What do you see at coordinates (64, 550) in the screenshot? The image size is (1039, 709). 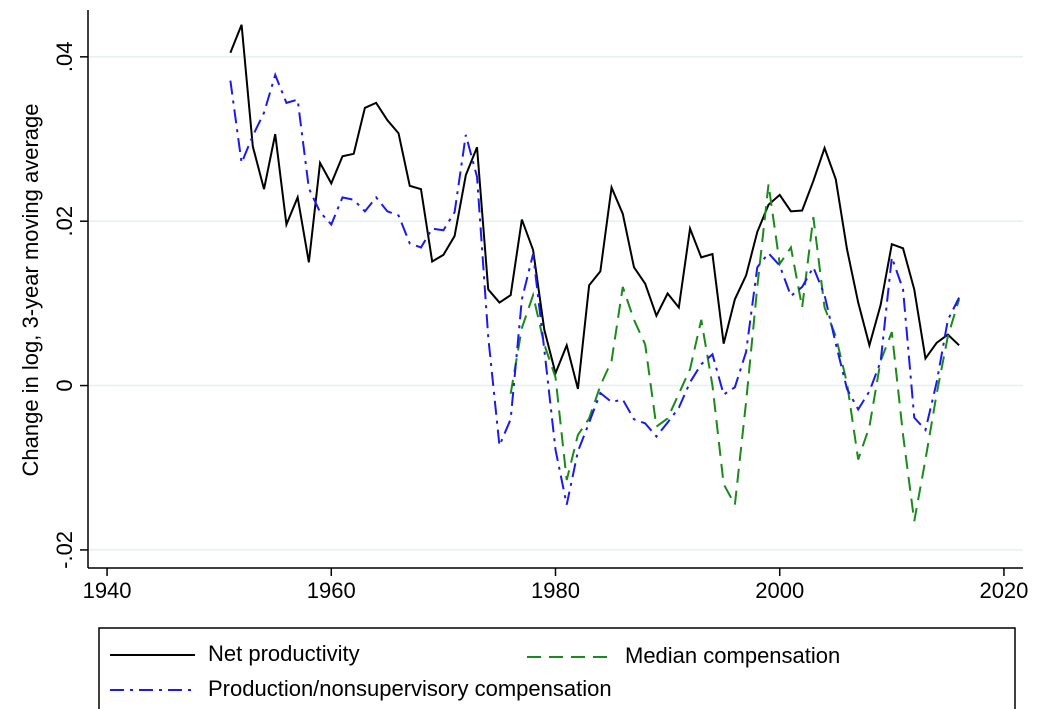 I see `y-tick-label: -.02` at bounding box center [64, 550].